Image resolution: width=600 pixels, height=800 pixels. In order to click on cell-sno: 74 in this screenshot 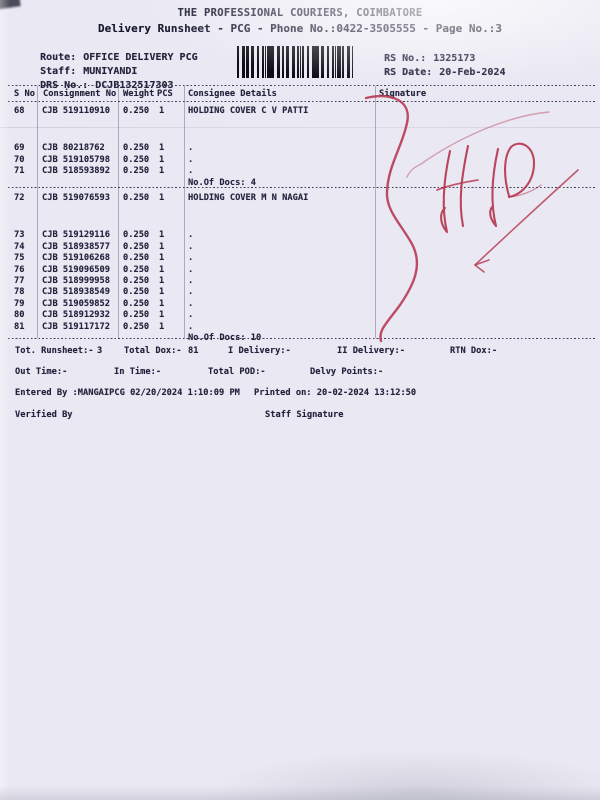, I will do `click(19, 246)`.